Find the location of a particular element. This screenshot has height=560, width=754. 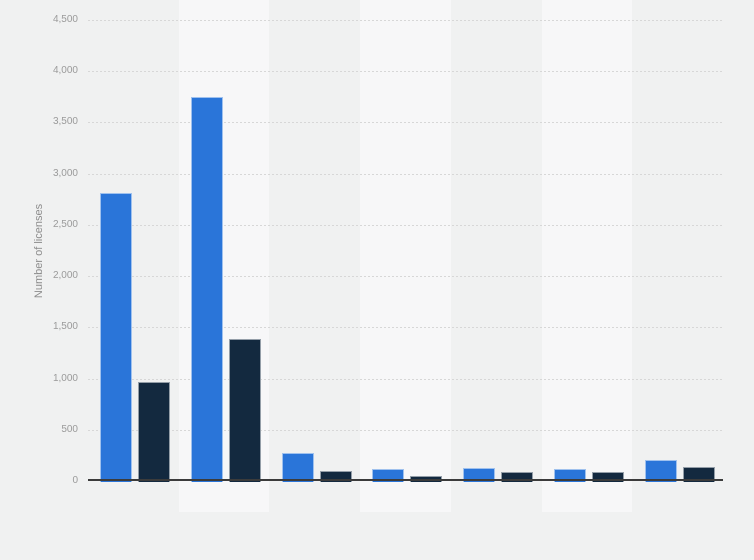

y-tick-label: 3,500 is located at coordinates (65, 122).